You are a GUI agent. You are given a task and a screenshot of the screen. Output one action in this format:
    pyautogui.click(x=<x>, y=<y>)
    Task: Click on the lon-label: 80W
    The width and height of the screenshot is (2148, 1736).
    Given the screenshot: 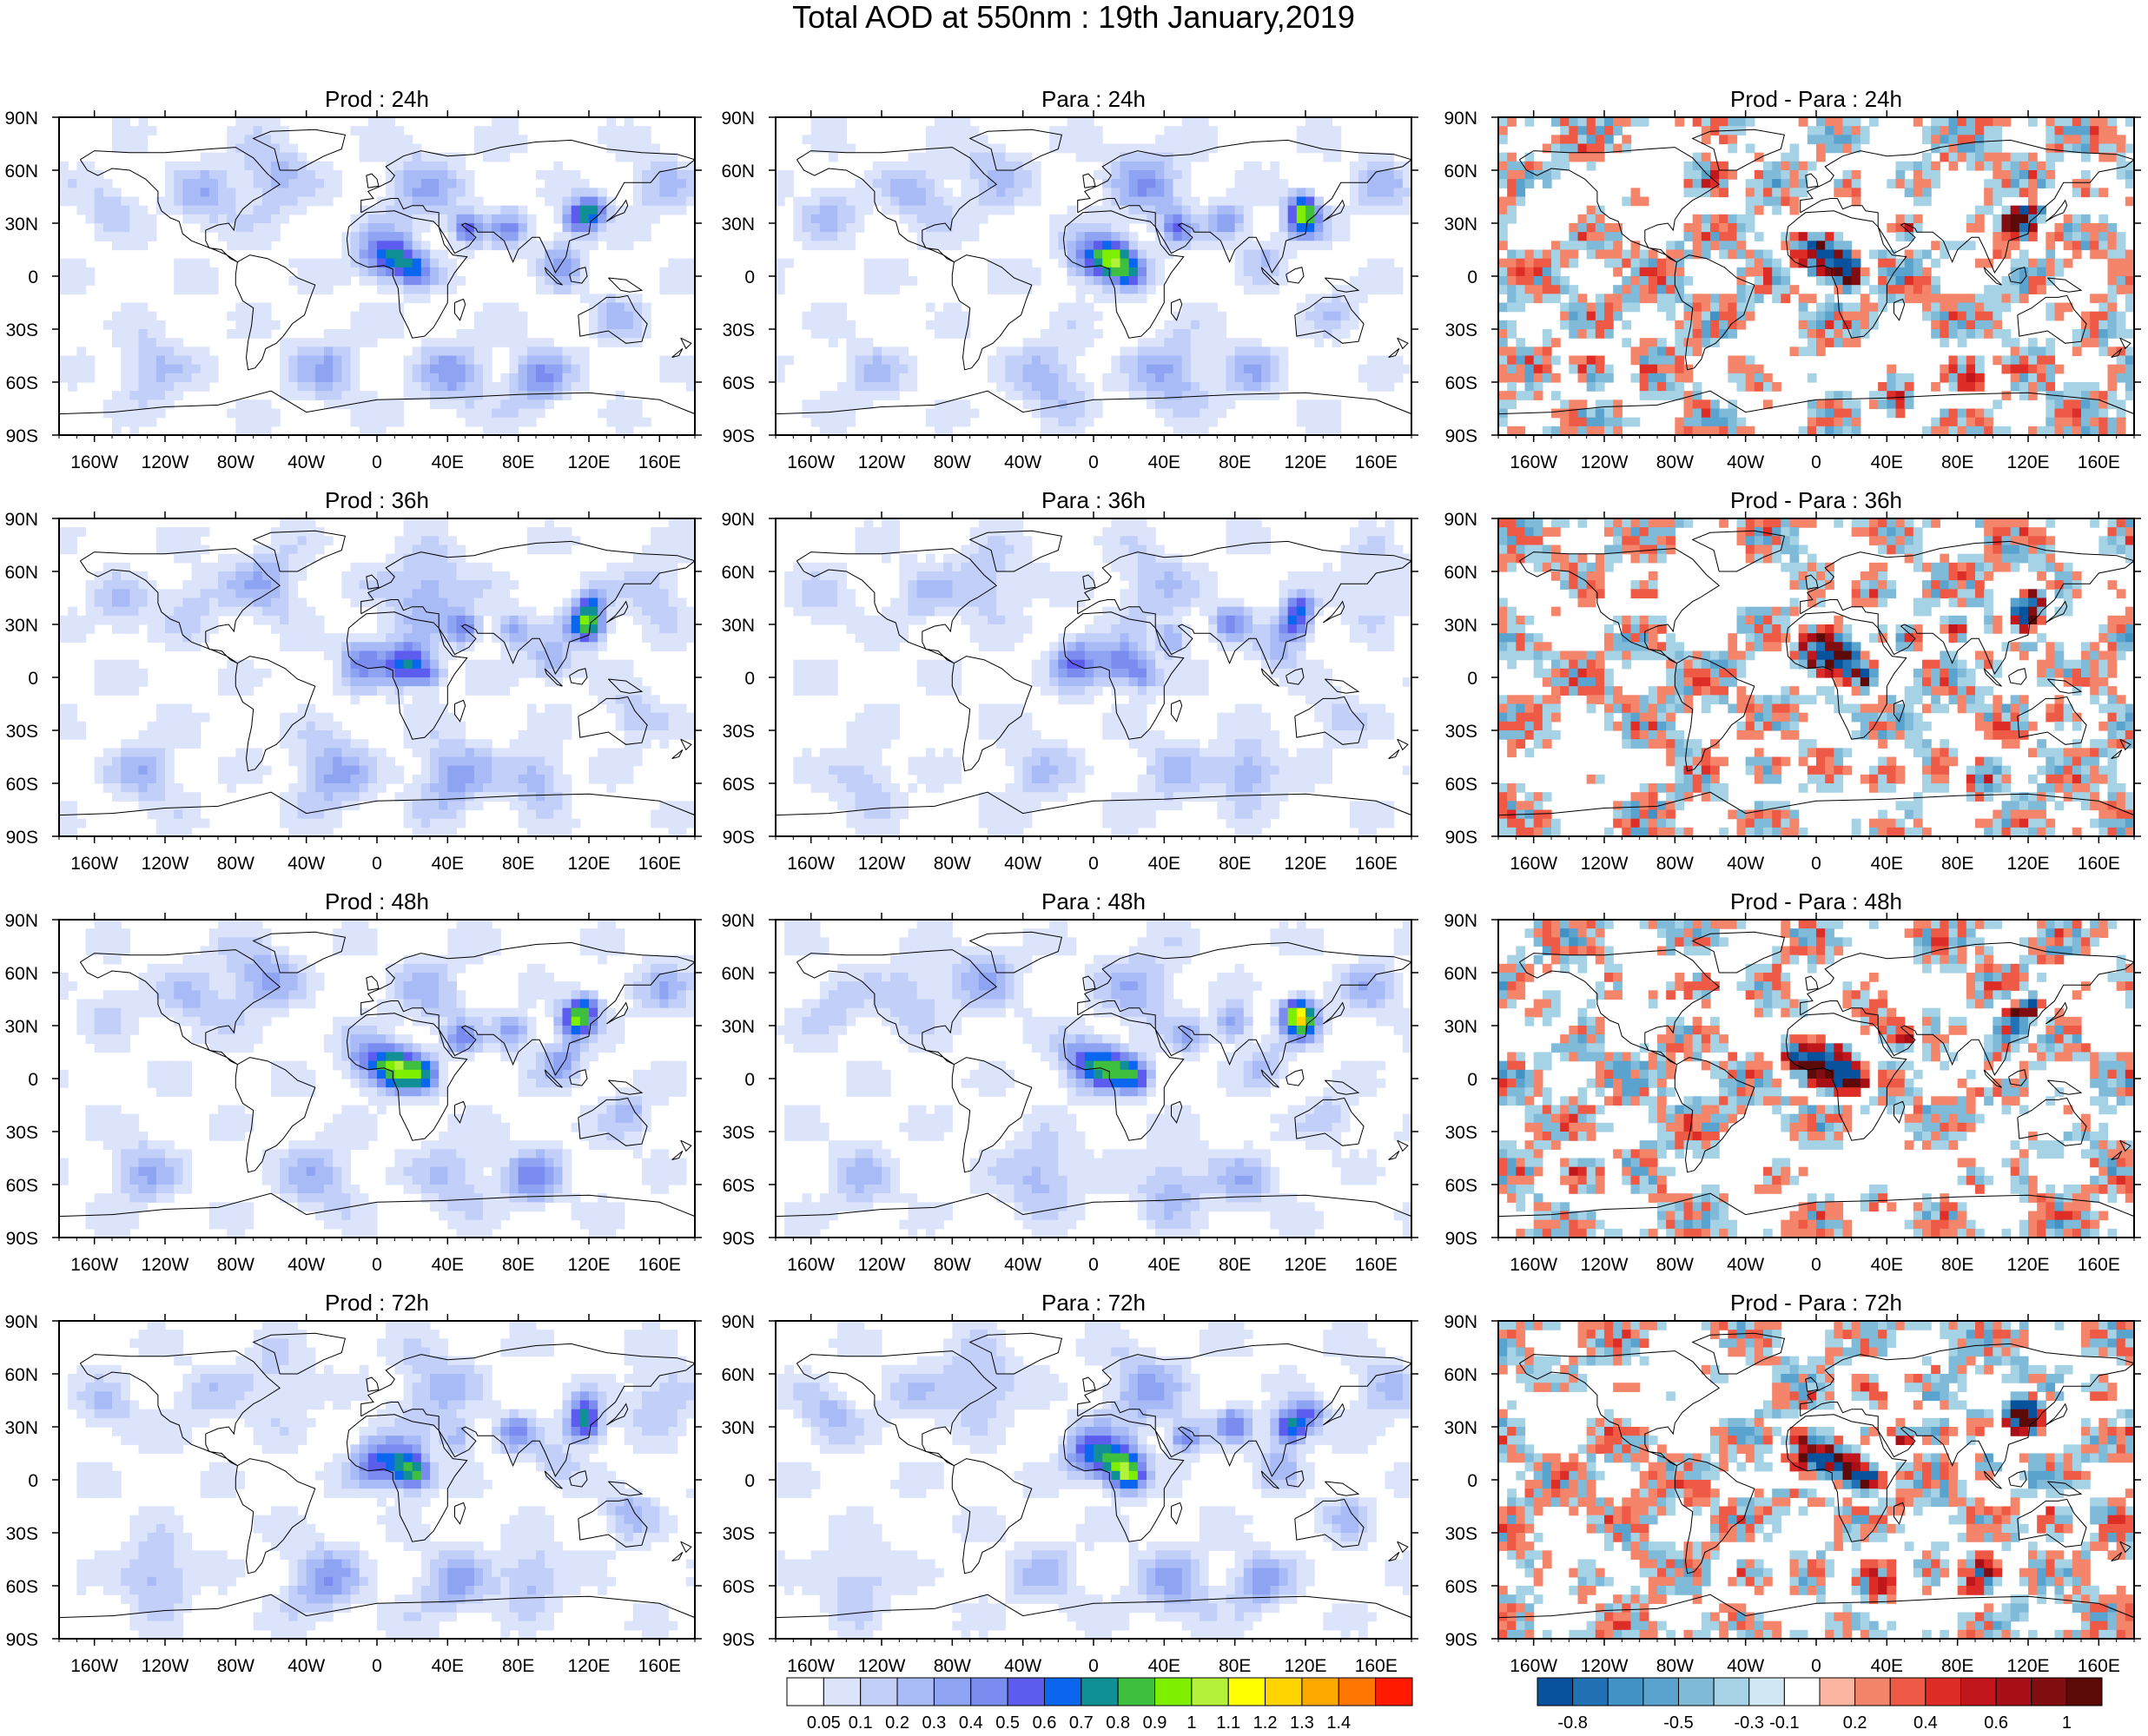 What is the action you would take?
    pyautogui.click(x=235, y=462)
    